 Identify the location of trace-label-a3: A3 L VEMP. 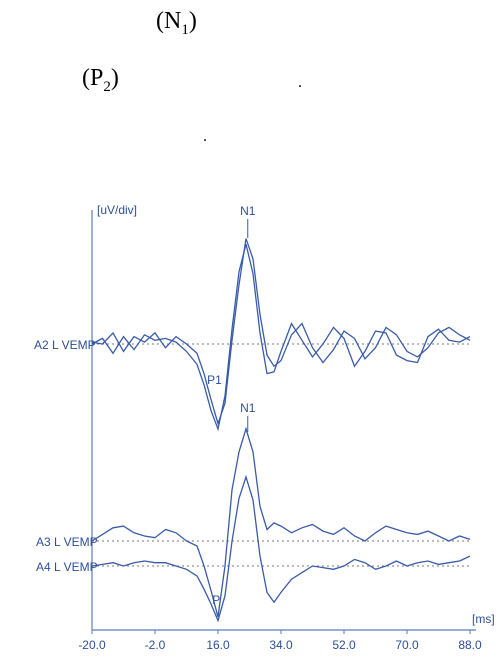
(67, 542).